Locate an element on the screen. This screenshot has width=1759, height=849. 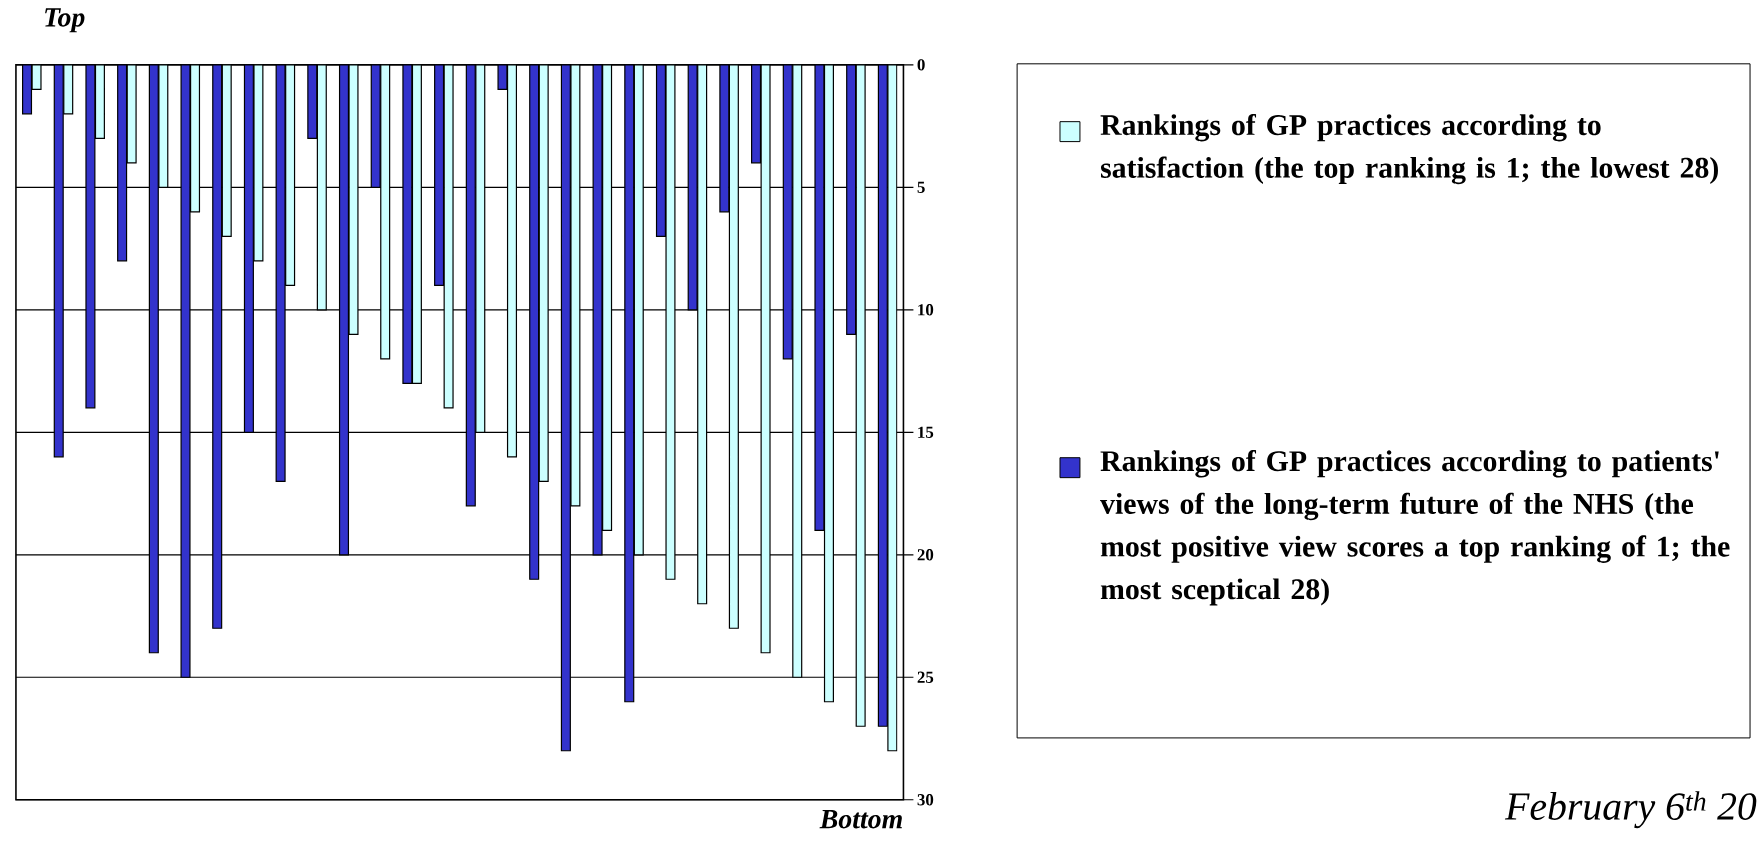
legend-label: Rankings of GP practices according to satisfaction (the top ranking is 1; the lowest 28) is located at coordinates (1409, 149).